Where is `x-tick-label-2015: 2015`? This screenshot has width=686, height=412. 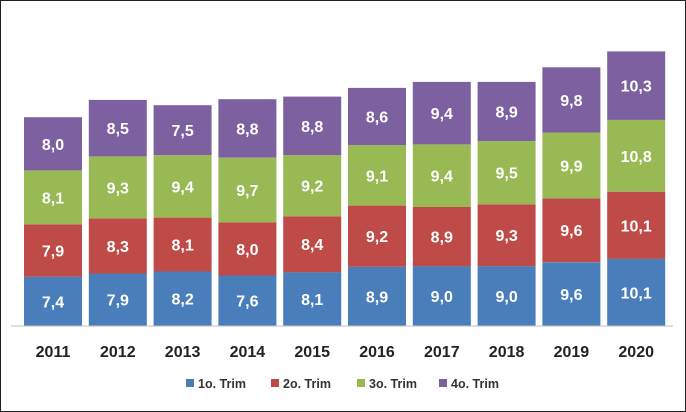
x-tick-label-2015: 2015 is located at coordinates (312, 352).